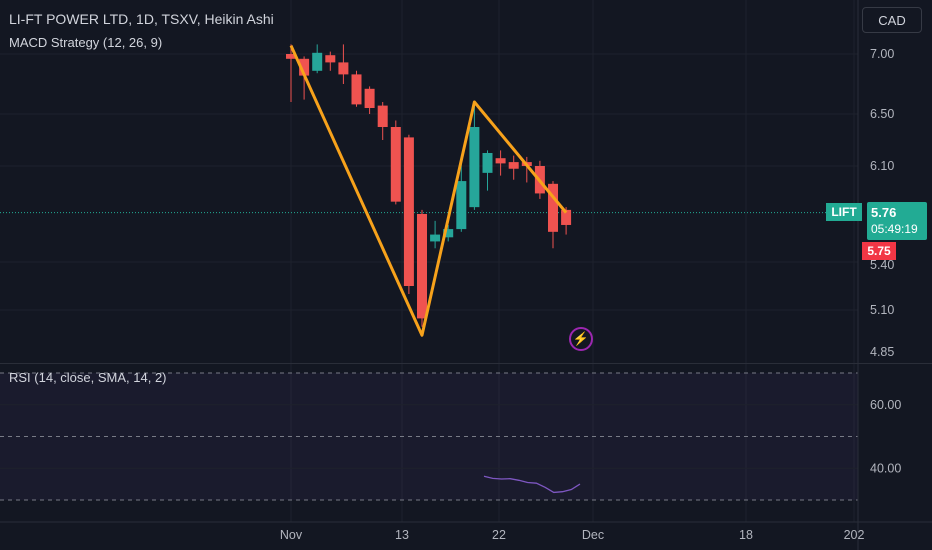  Describe the element at coordinates (844, 212) in the screenshot. I see `symbol-tag: LIFT` at that location.